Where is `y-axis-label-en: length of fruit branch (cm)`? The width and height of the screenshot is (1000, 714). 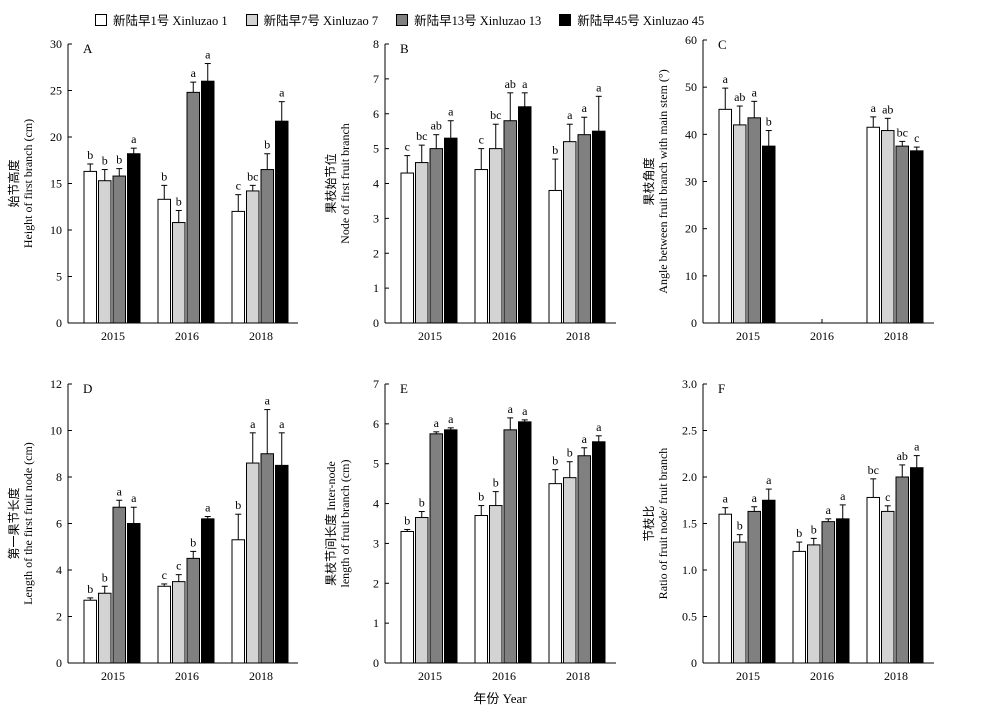
y-axis-label-en: length of fruit branch (cm) is located at coordinates (345, 524).